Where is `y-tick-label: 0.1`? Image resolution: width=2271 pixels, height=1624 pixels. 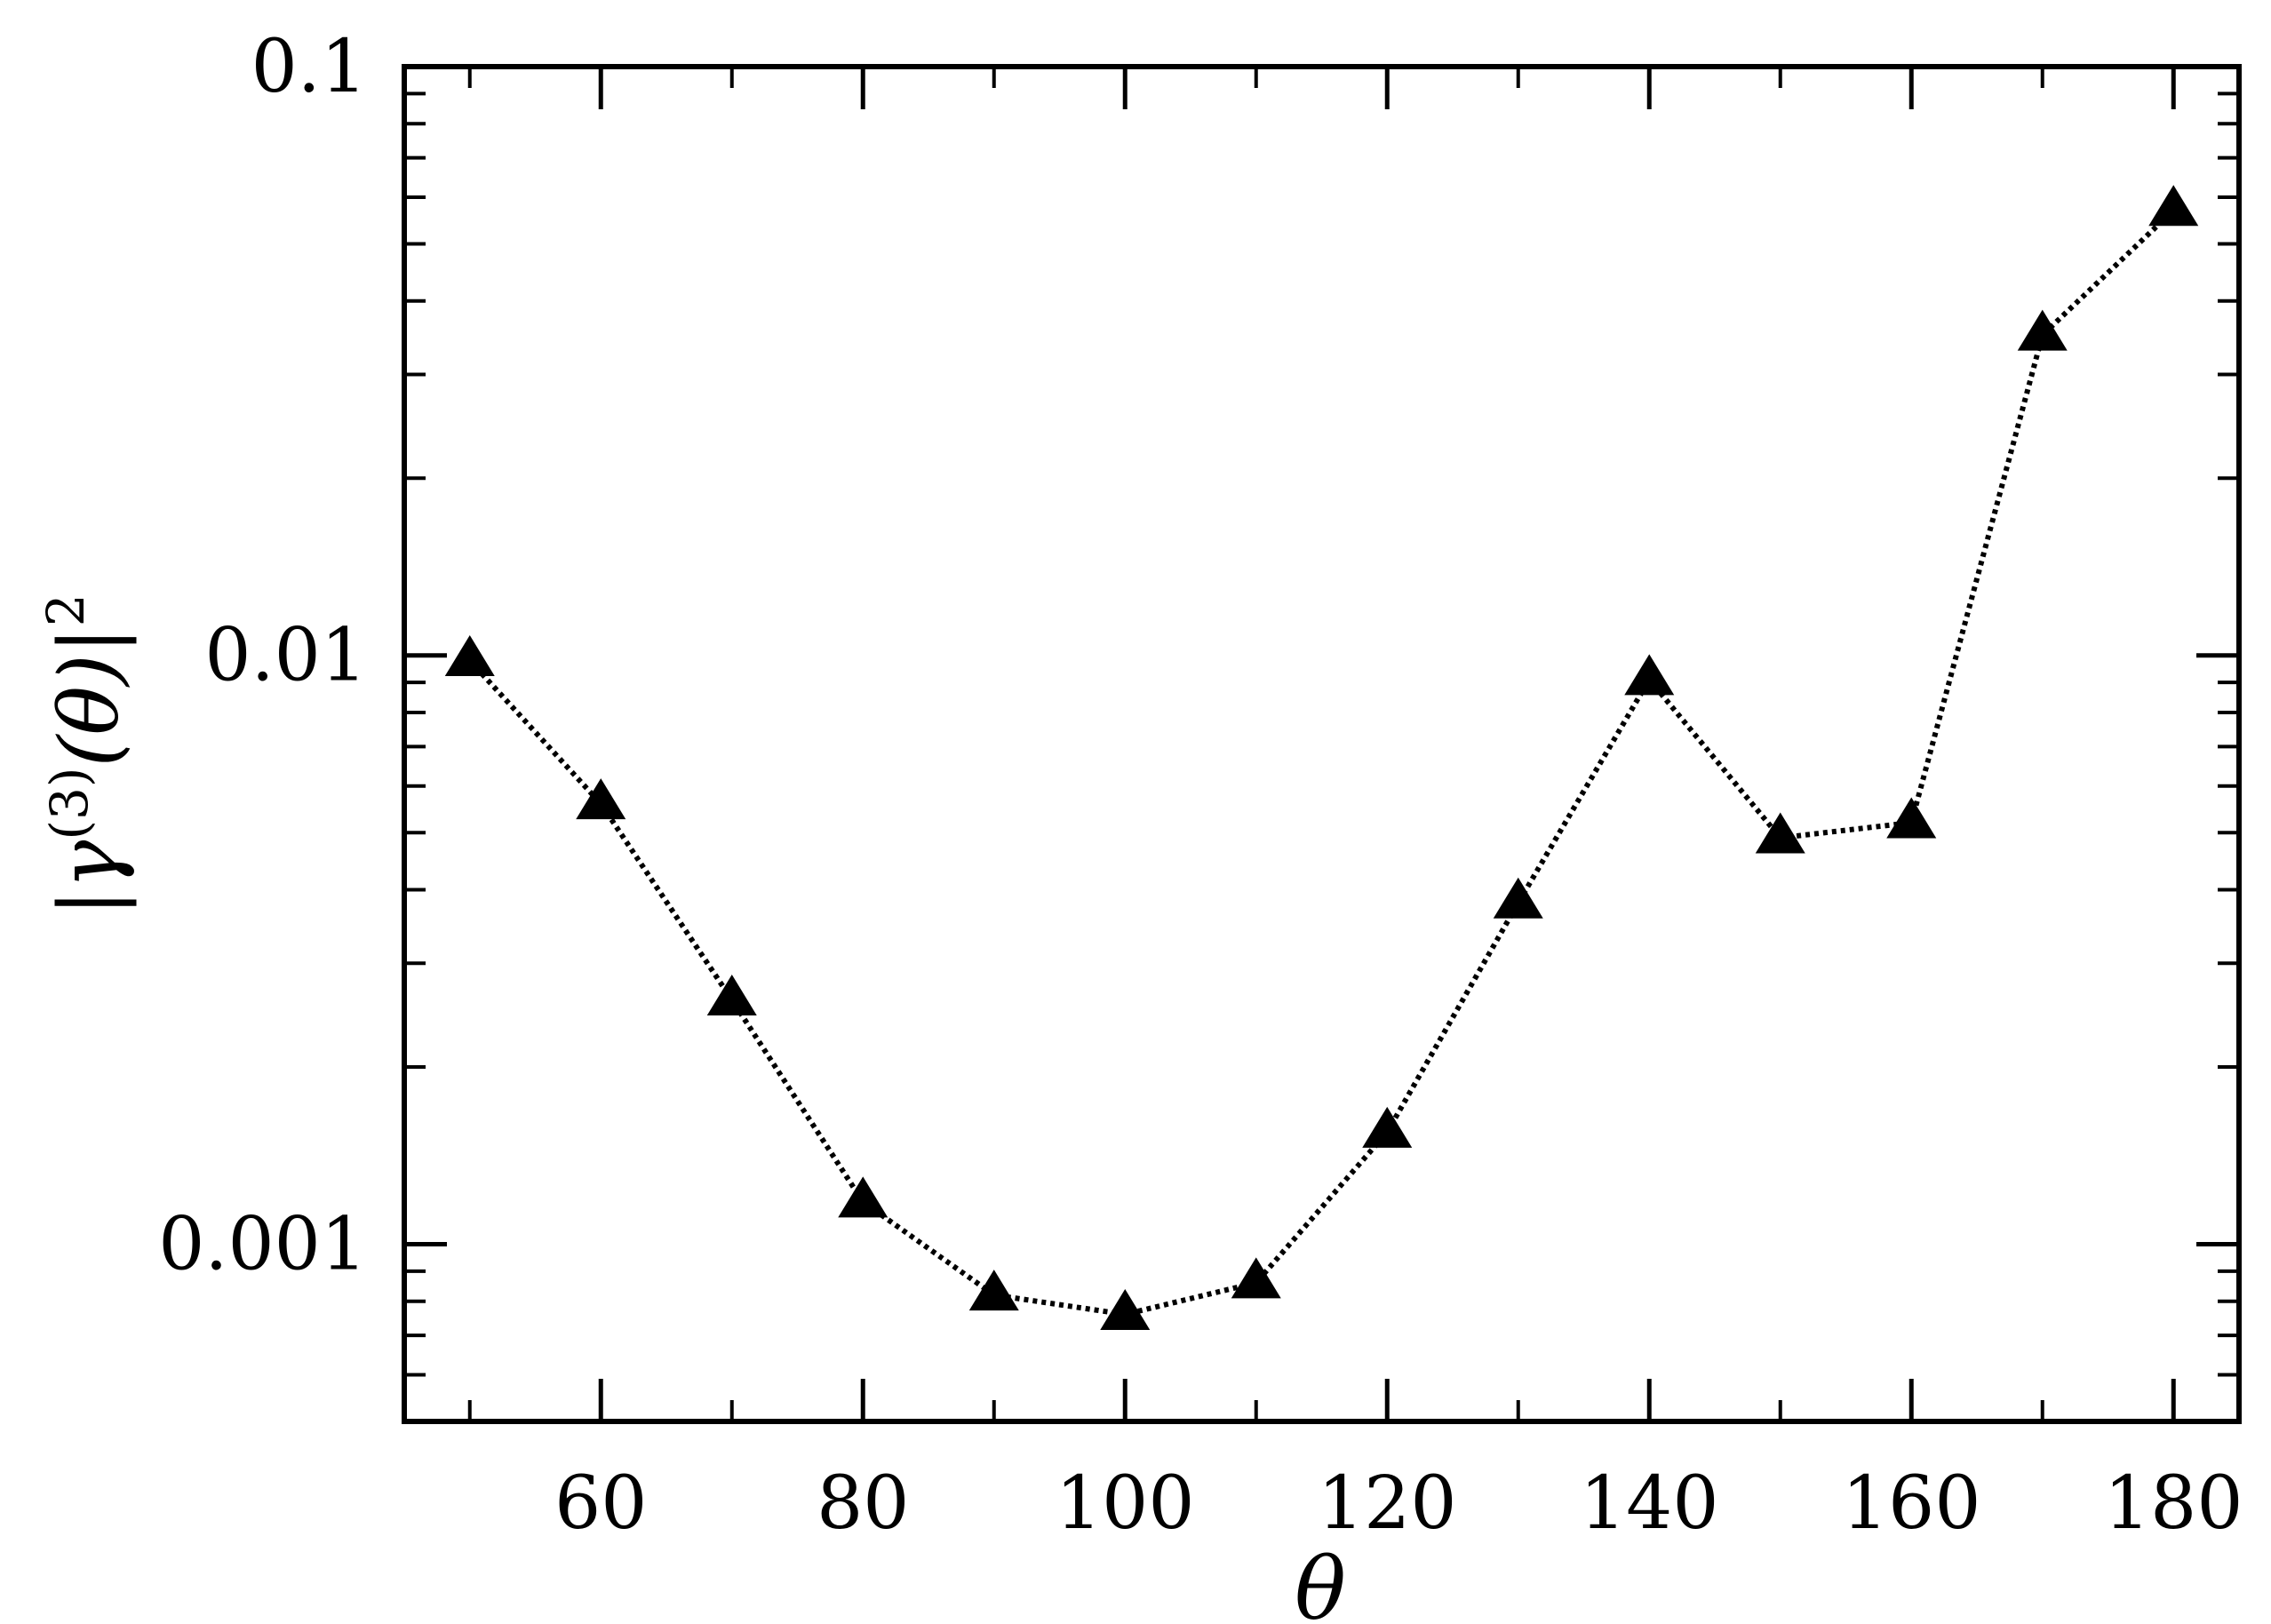
y-tick-label: 0.1 is located at coordinates (309, 67).